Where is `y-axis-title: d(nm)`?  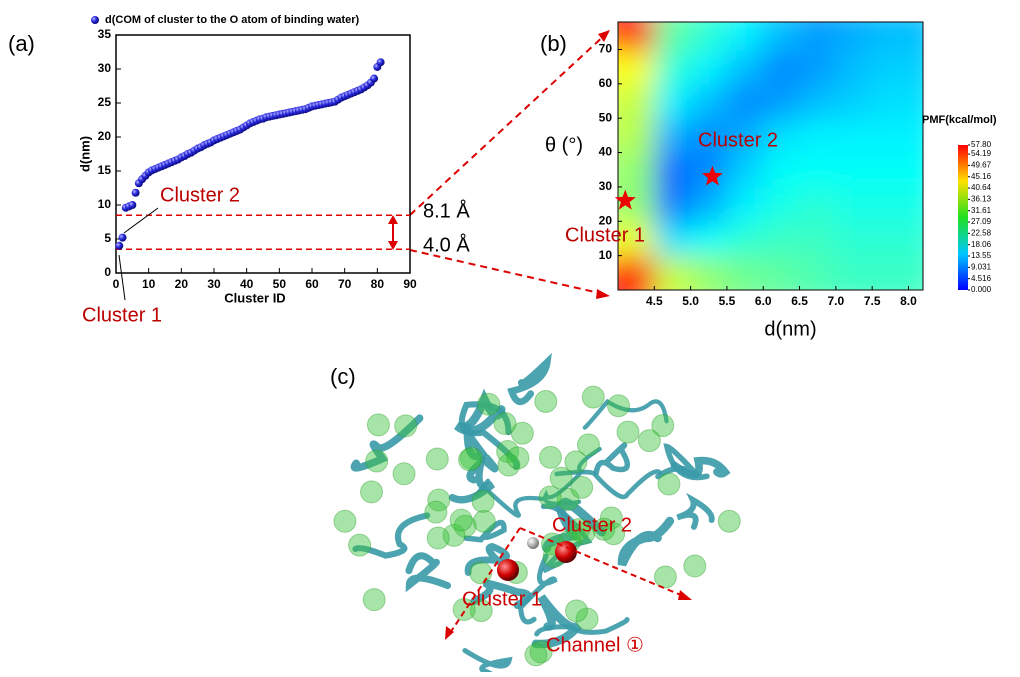
y-axis-title: d(nm) is located at coordinates (84, 154).